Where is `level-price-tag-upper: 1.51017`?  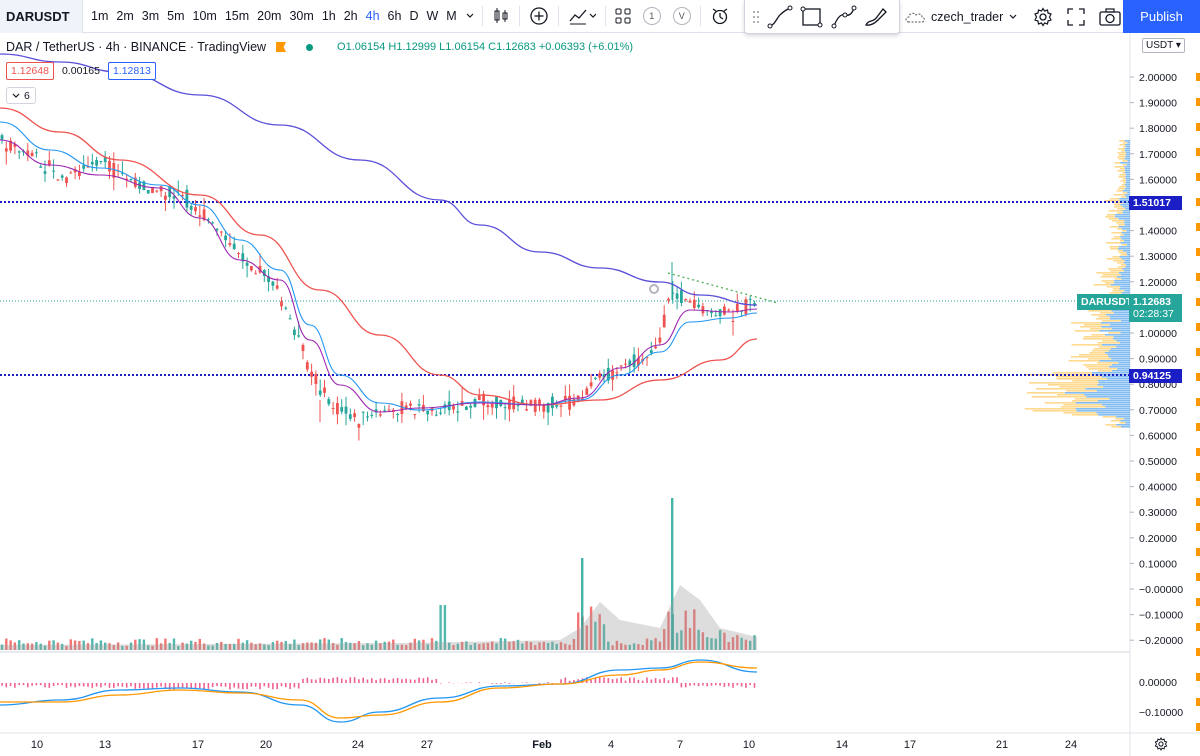 level-price-tag-upper: 1.51017 is located at coordinates (1155, 203).